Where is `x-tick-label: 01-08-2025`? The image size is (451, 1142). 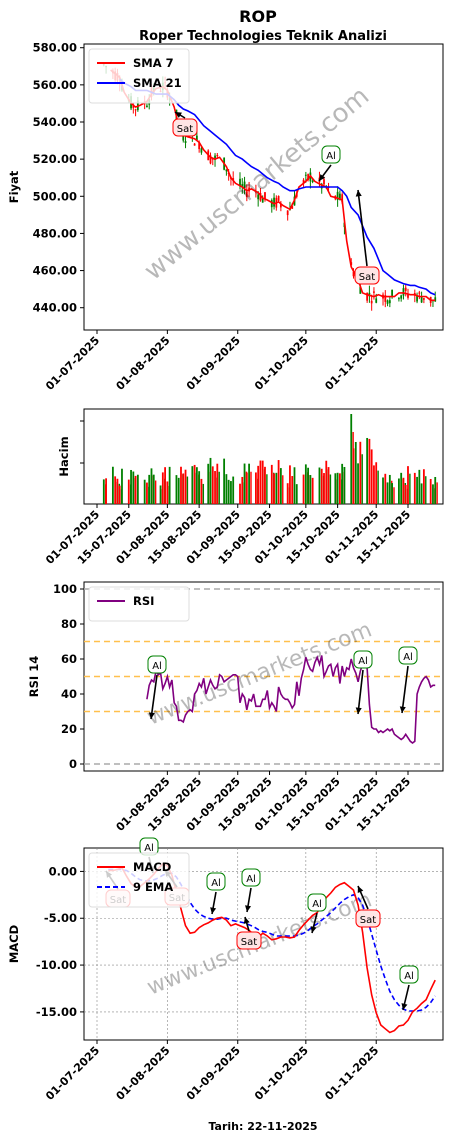 x-tick-label: 01-08-2025 is located at coordinates (143, 1073).